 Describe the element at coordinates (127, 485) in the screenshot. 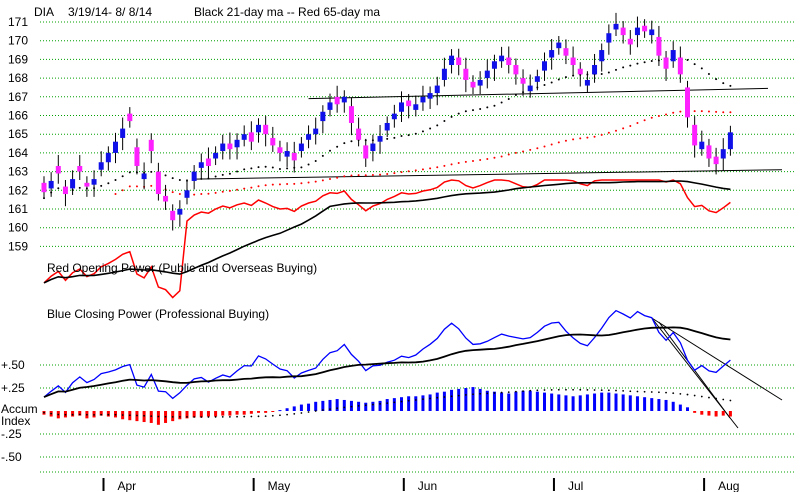

I see `month-label: Apr` at that location.